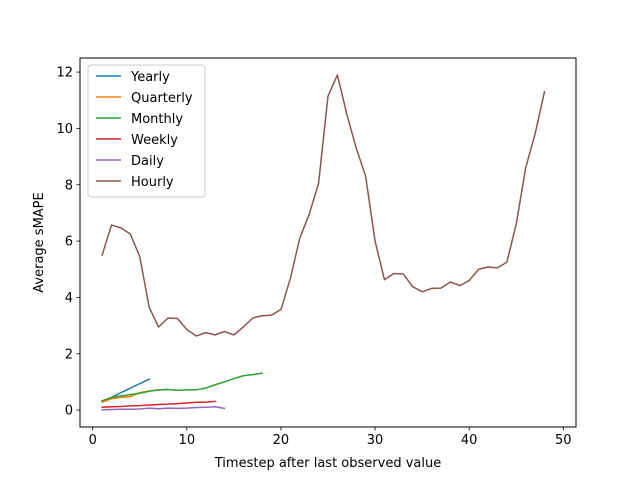 The image size is (640, 480). What do you see at coordinates (281, 440) in the screenshot?
I see `x-tick-label: 20` at bounding box center [281, 440].